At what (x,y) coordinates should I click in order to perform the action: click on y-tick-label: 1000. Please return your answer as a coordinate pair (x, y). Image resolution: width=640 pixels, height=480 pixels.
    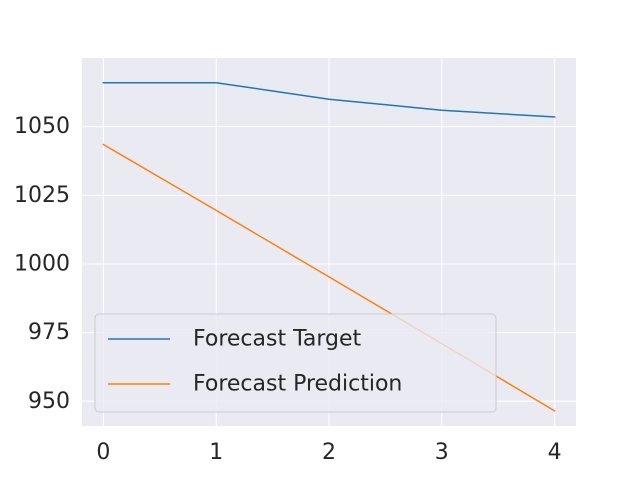
    Looking at the image, I should click on (42, 263).